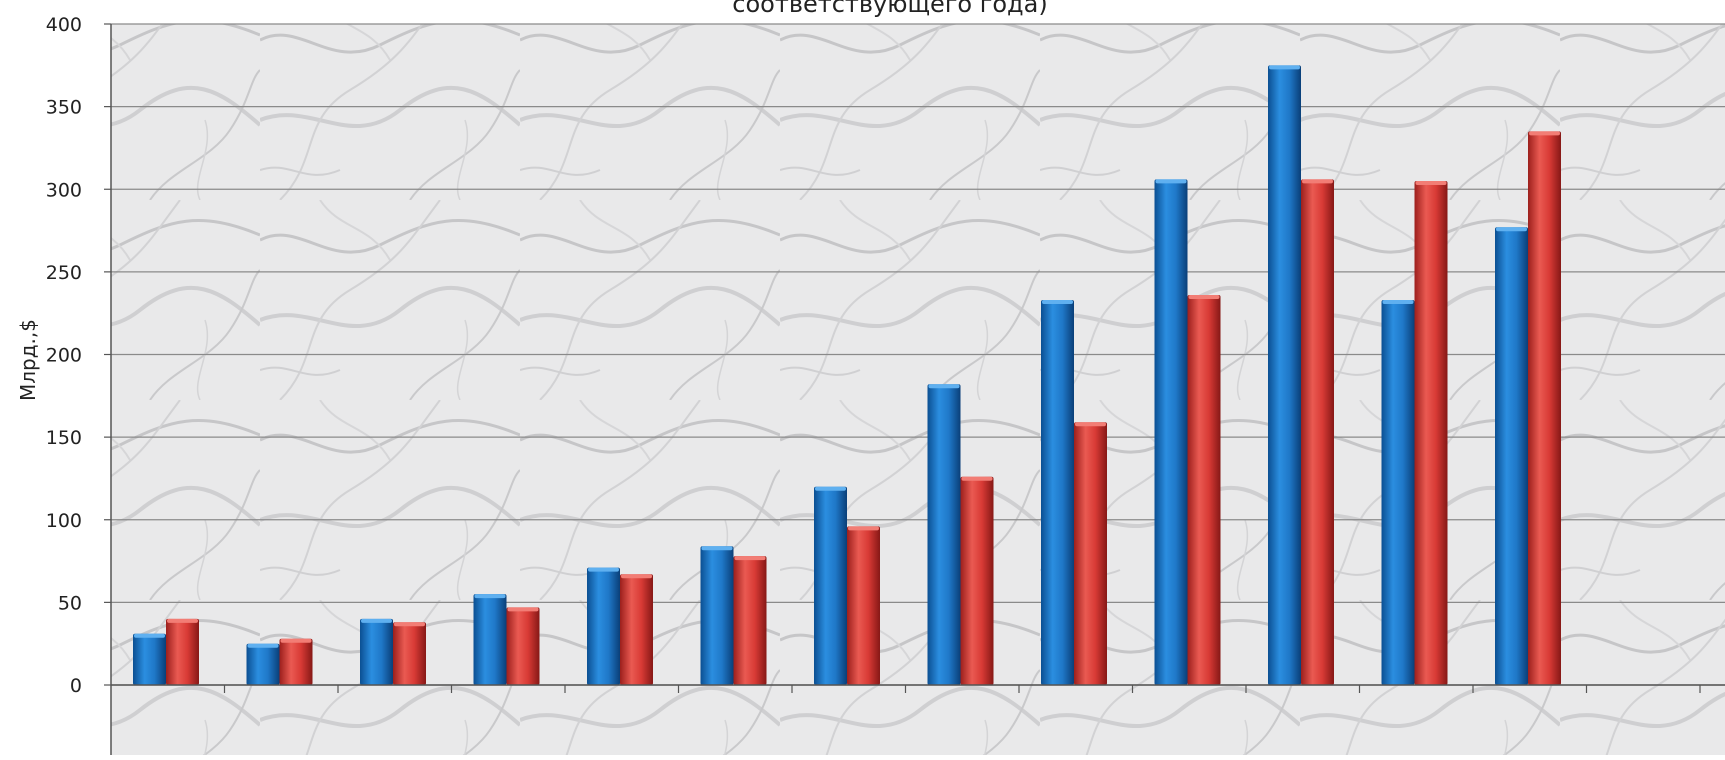 Image resolution: width=1725 pixels, height=760 pixels. Describe the element at coordinates (889, 9) in the screenshot. I see `chart-title: соответствующего года)` at that location.